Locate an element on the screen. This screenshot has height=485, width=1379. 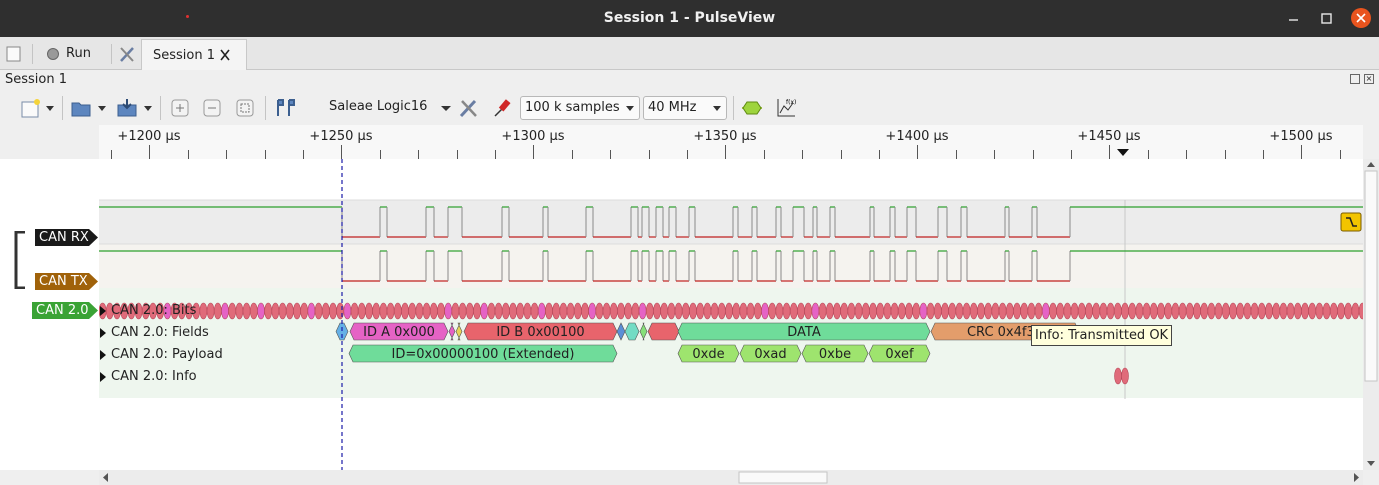
add-decoder-icon is located at coordinates (752, 108).